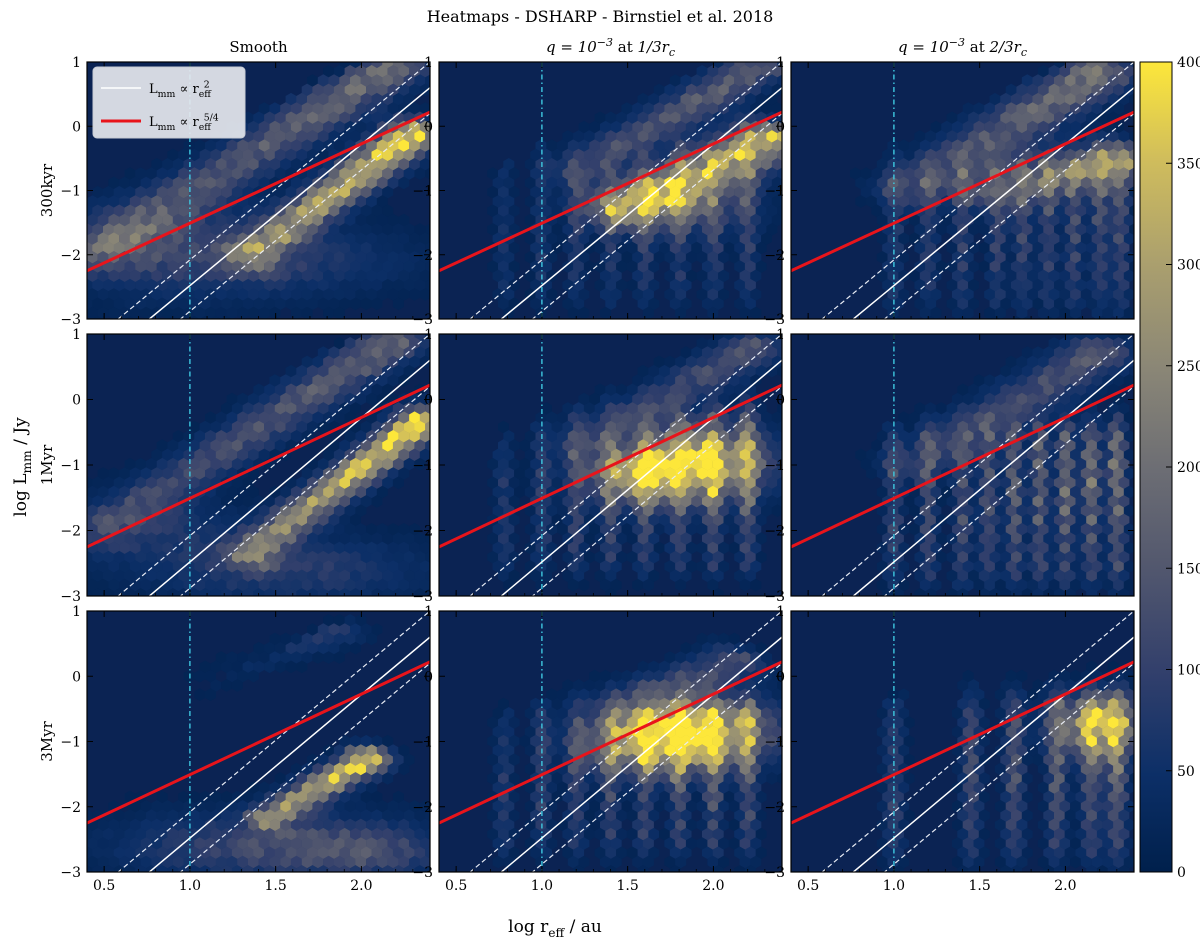 The image size is (1200, 940). Describe the element at coordinates (422, 597) in the screenshot. I see `y-tick-label: −3` at that location.